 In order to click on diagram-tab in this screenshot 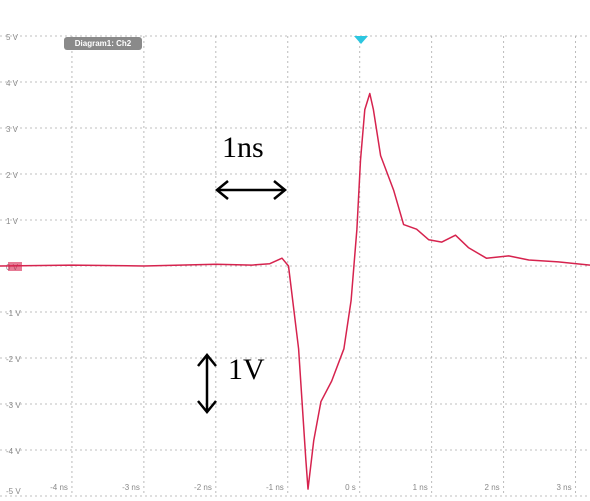, I will do `click(103, 43)`.